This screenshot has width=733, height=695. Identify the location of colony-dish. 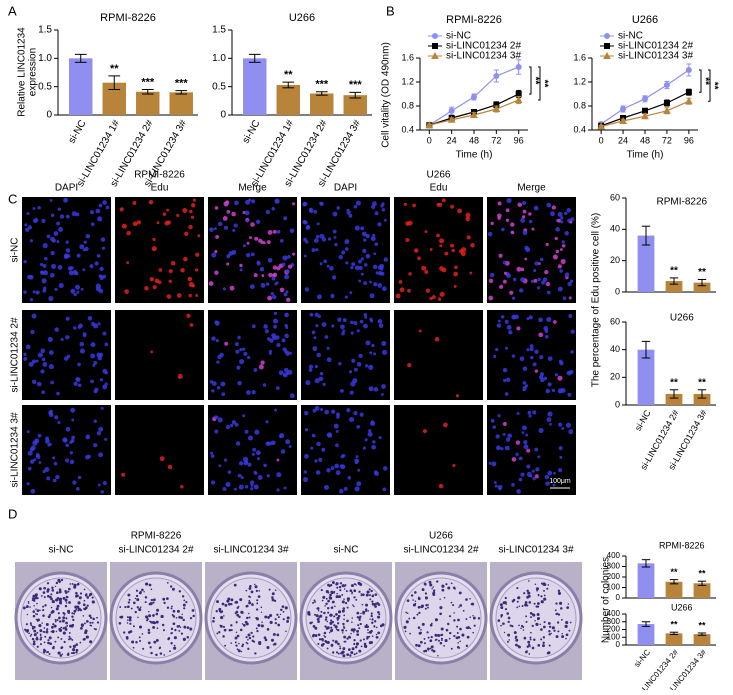
(441, 621).